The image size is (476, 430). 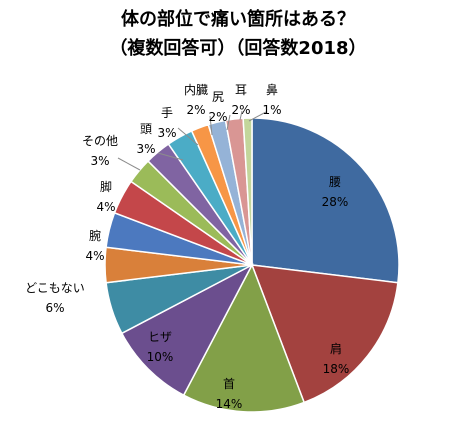 What do you see at coordinates (160, 357) in the screenshot?
I see `slice-value-label: 10%` at bounding box center [160, 357].